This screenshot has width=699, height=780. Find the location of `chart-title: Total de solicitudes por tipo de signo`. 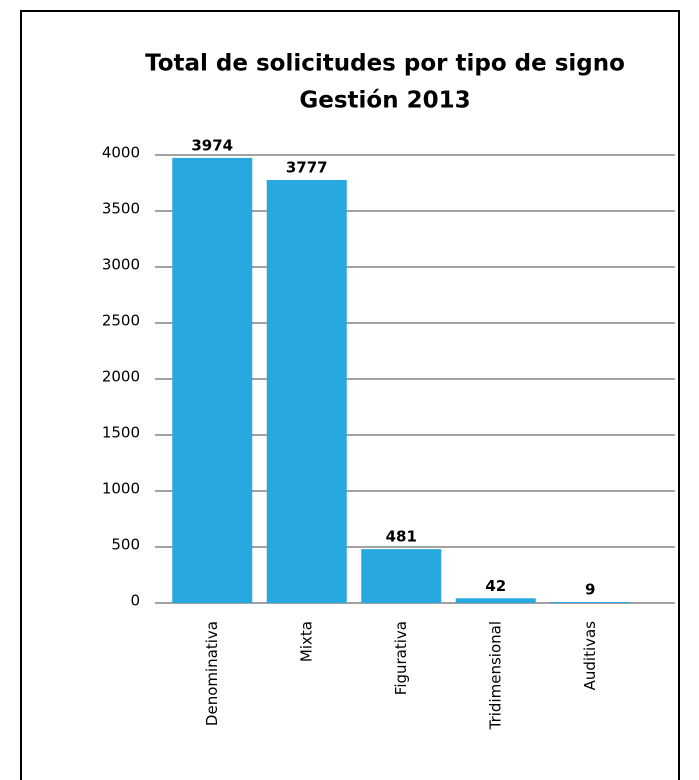

chart-title: Total de solicitudes por tipo de signo is located at coordinates (385, 64).